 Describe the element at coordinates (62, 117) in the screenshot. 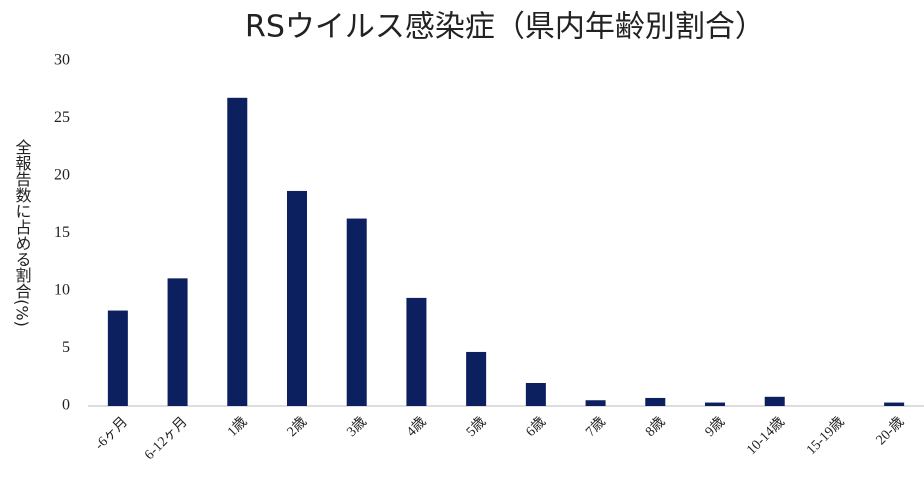

I see `y-tick-label: 25` at that location.